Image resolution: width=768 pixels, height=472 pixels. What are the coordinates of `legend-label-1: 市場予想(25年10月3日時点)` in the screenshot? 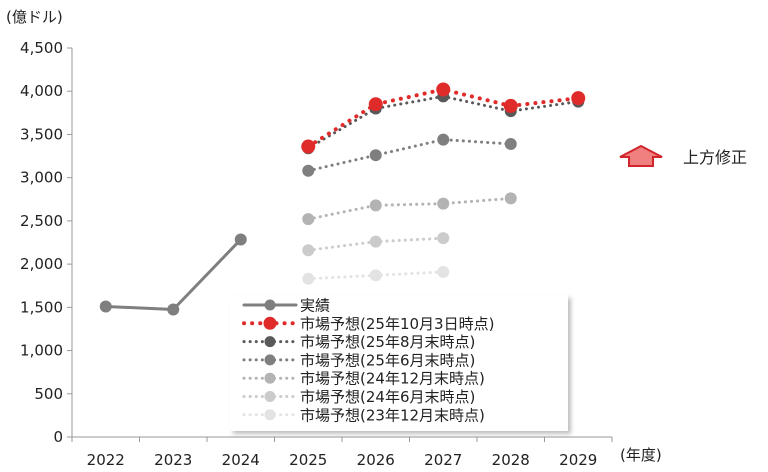 It's located at (397, 324).